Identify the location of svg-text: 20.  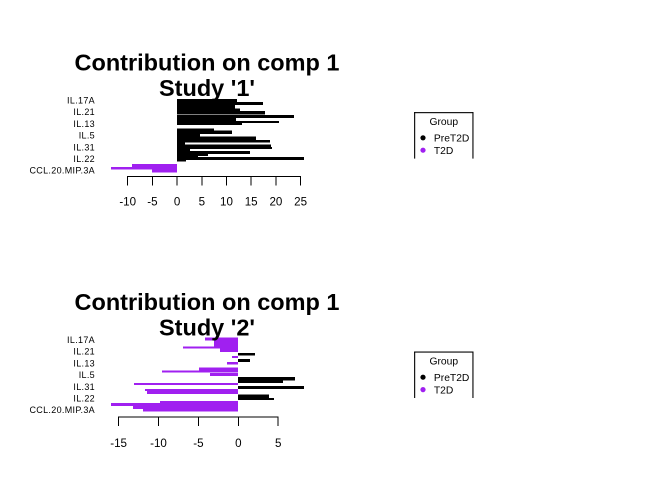
(275, 202).